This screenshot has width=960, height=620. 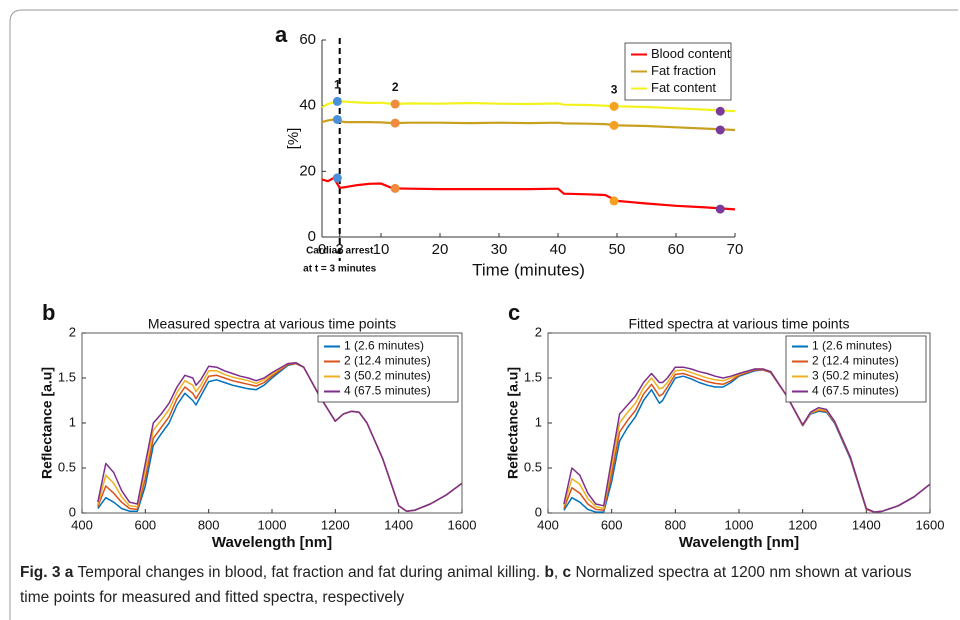 I want to click on panel-letter: a, so click(x=281, y=34).